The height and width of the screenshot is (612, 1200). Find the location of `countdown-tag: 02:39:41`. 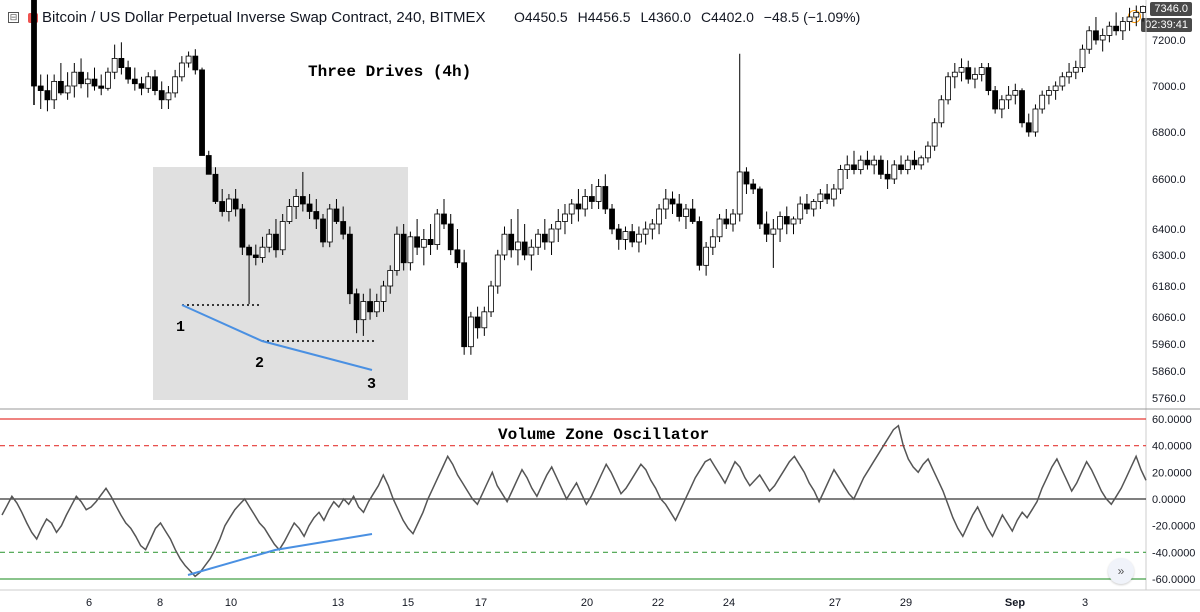

countdown-tag: 02:39:41 is located at coordinates (1166, 25).